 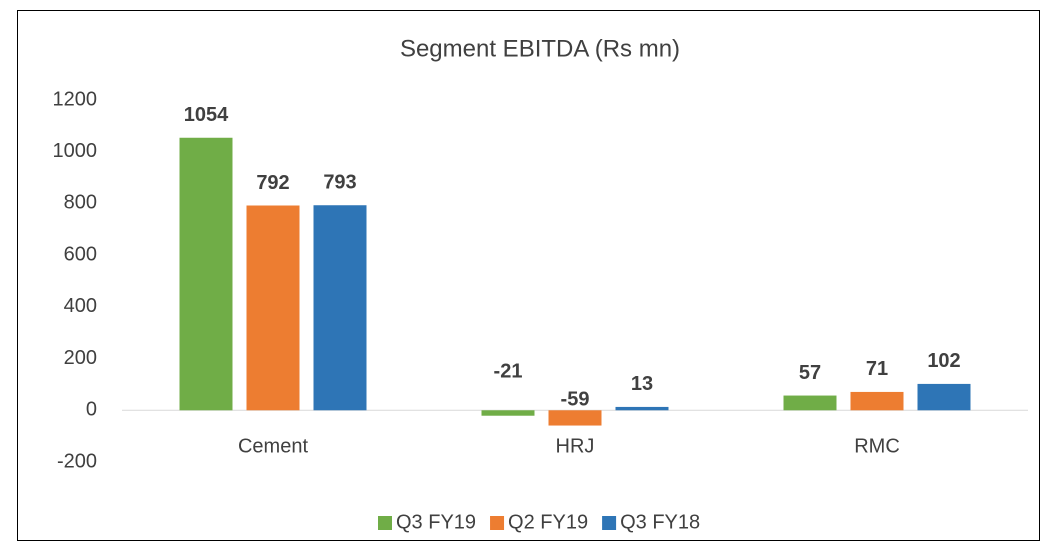 What do you see at coordinates (80, 358) in the screenshot?
I see `y-tick-label: 200` at bounding box center [80, 358].